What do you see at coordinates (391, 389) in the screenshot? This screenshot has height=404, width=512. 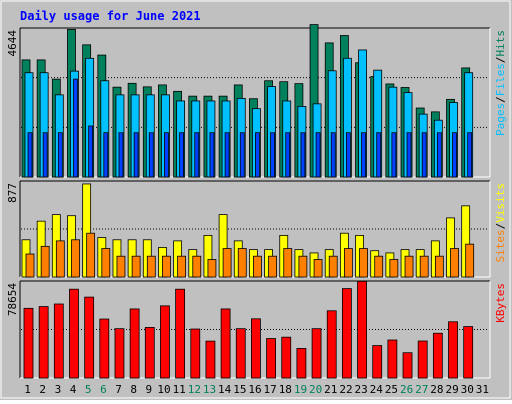 I see `x-tick-label-day-25: 25` at bounding box center [391, 389].